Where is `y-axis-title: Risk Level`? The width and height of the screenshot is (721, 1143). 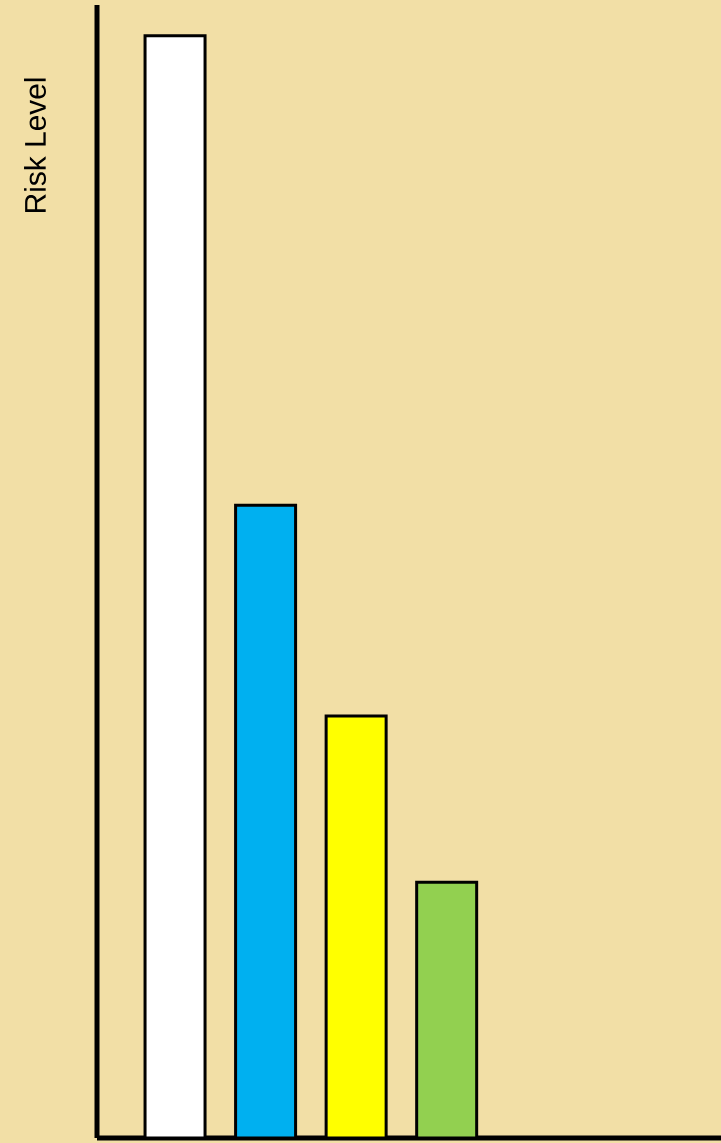
y-axis-title: Risk Level is located at coordinates (35, 145).